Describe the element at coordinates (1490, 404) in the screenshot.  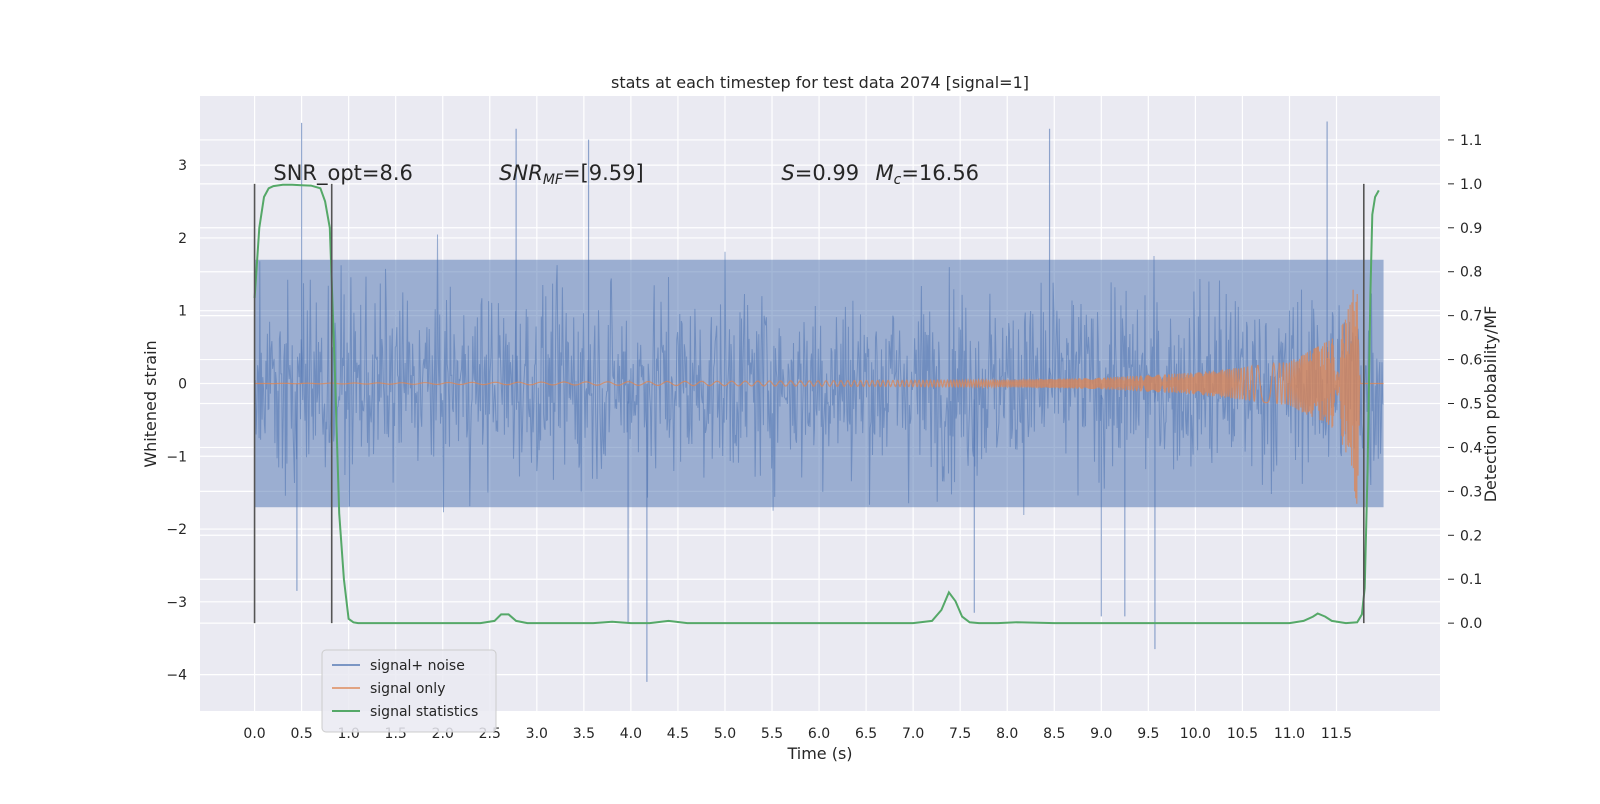
I see `y2-axis-label: Detection probability/MF` at that location.